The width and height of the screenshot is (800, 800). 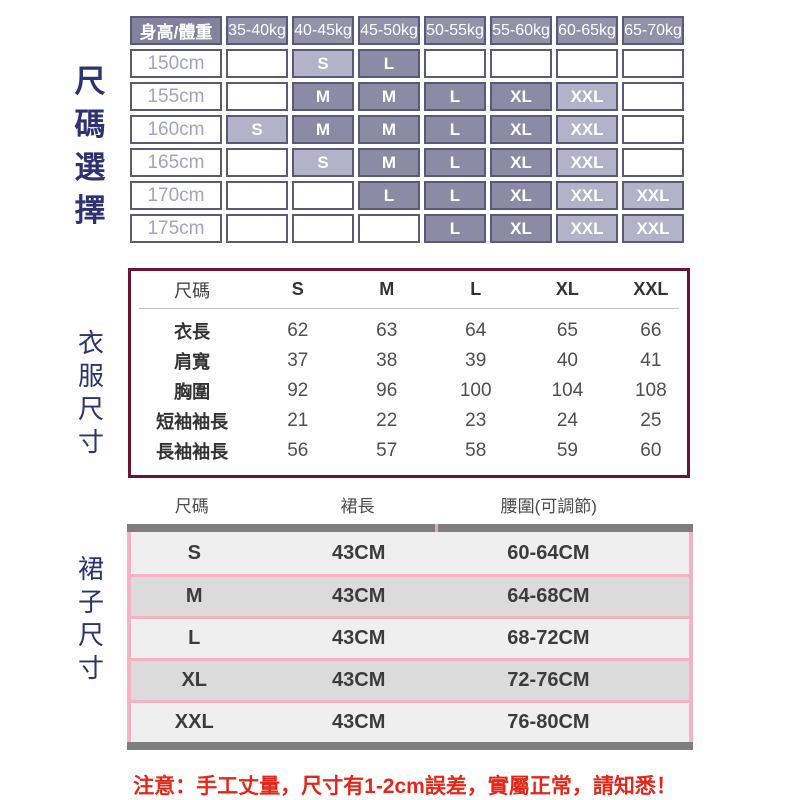 What do you see at coordinates (389, 30) in the screenshot?
I see `matrix-weight-header: 45-50kg` at bounding box center [389, 30].